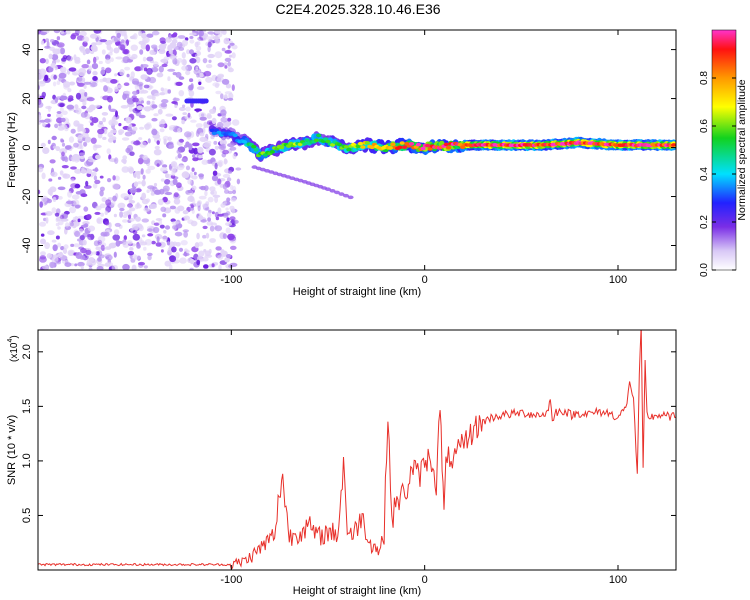  What do you see at coordinates (742, 149) in the screenshot?
I see `colorbar-label: Normalized spectral amplitude` at bounding box center [742, 149].